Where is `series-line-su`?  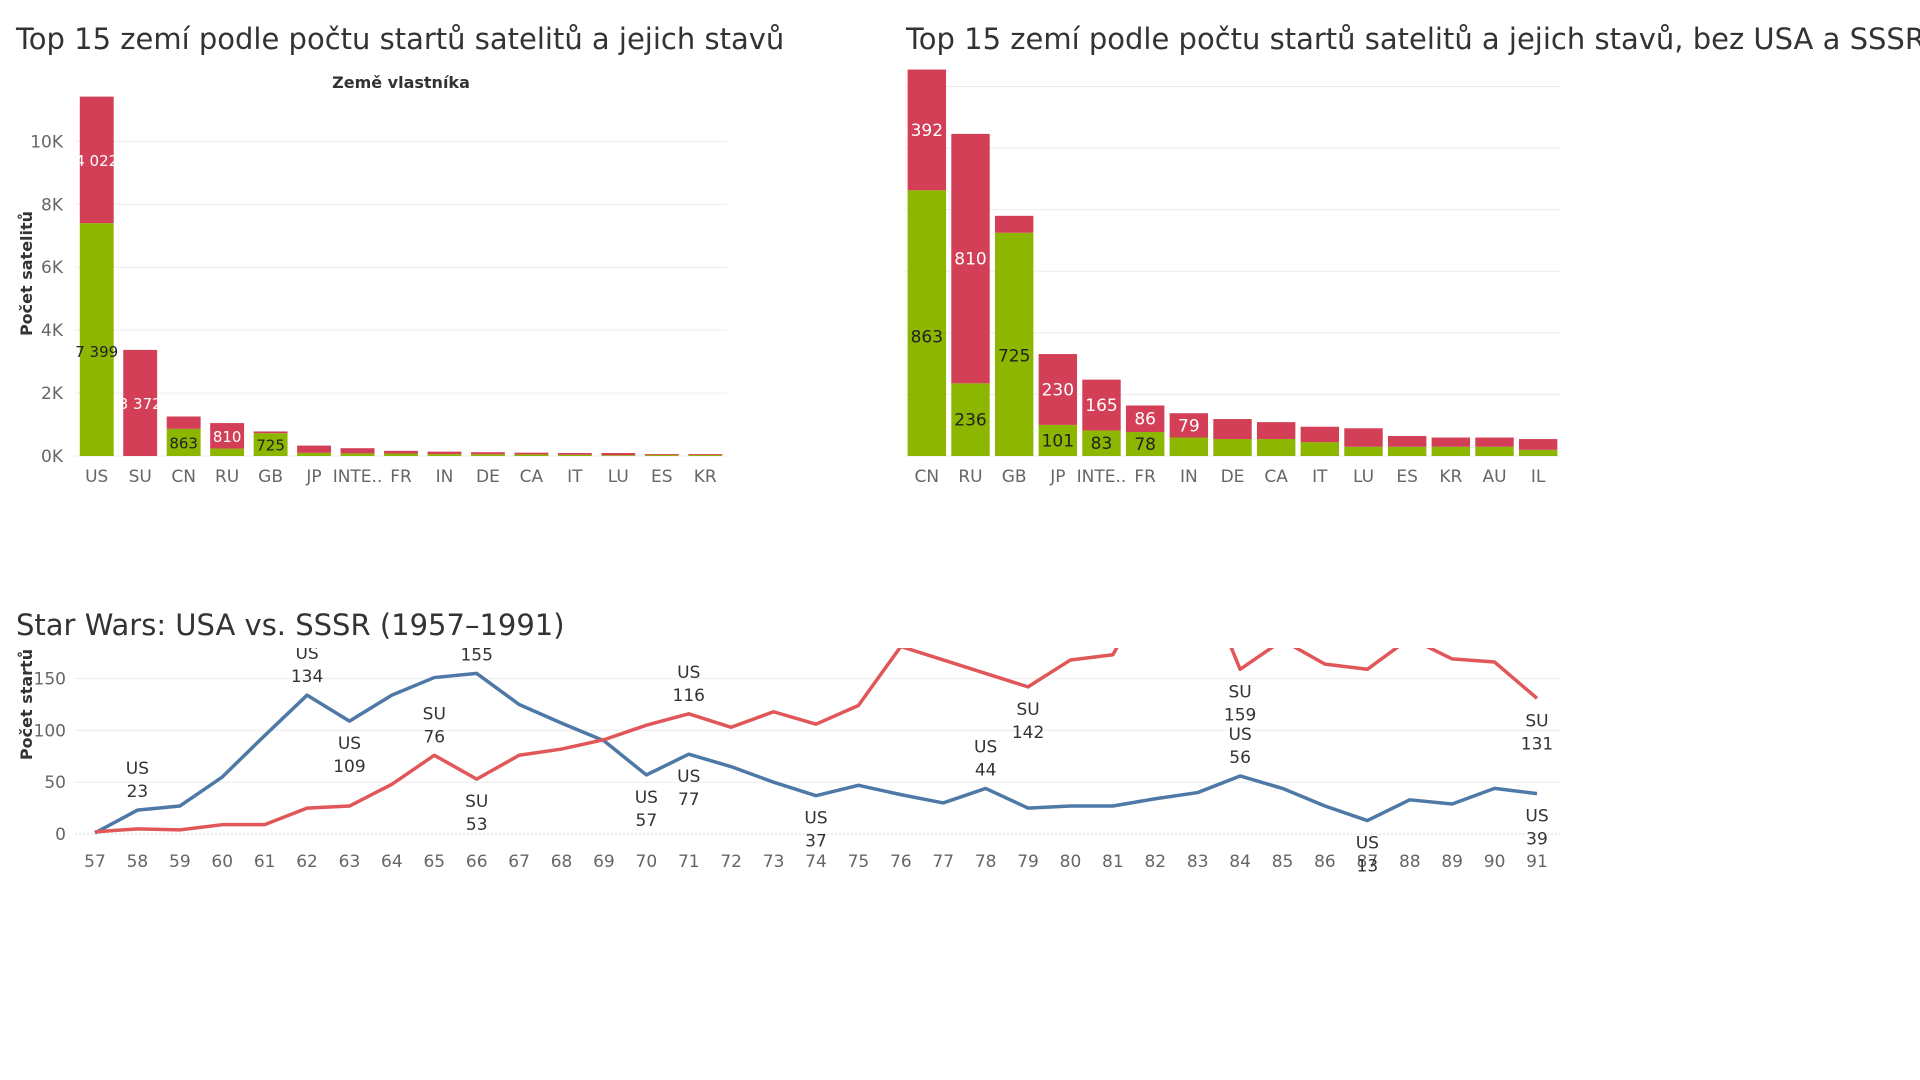
series-line-su is located at coordinates (816, 741).